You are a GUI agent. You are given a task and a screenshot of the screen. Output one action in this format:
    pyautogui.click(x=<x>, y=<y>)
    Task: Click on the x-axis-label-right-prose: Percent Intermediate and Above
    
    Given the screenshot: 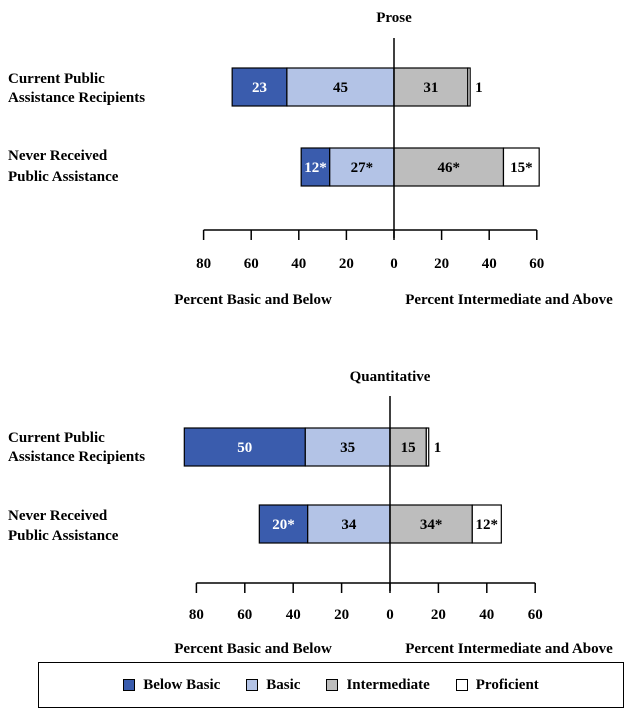 What is the action you would take?
    pyautogui.click(x=509, y=300)
    